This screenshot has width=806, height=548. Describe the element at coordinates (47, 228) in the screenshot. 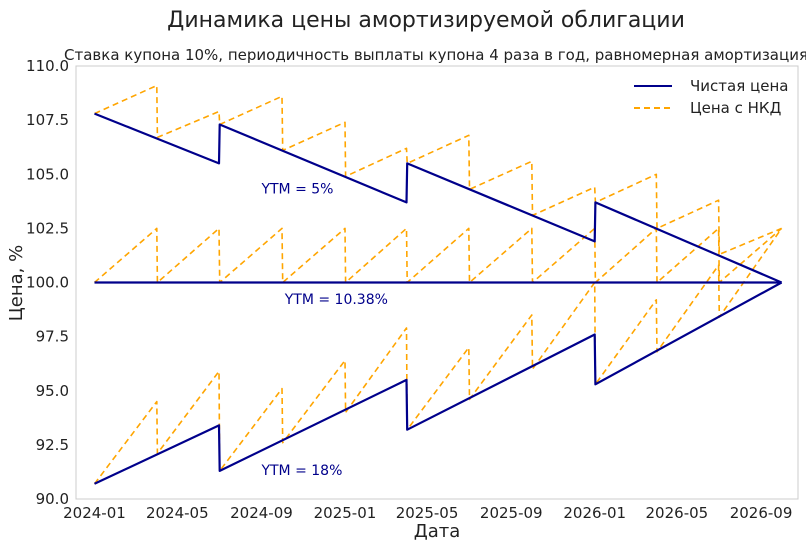

I see `y-tick-label: 102.5` at that location.